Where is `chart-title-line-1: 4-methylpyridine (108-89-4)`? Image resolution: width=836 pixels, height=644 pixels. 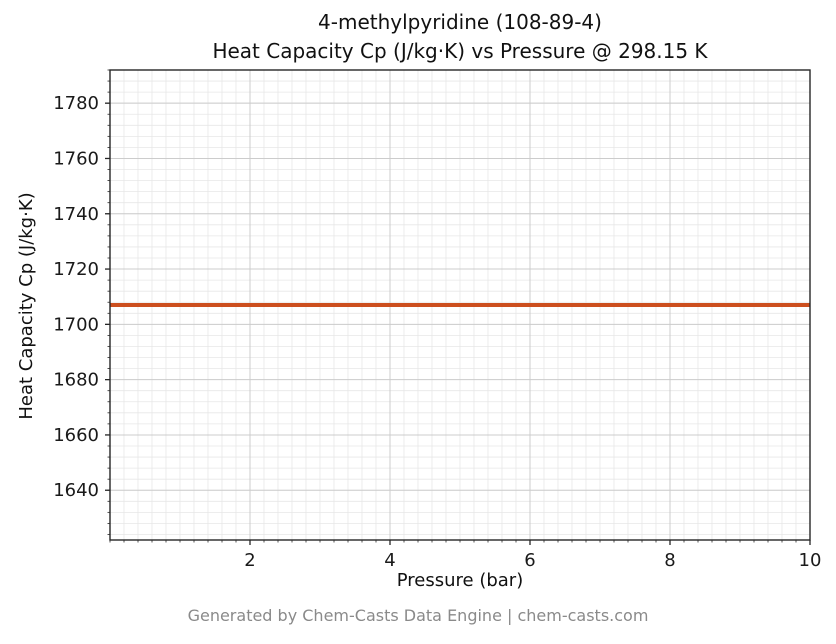
chart-title-line-1: 4-methylpyridine (108-89-4) is located at coordinates (460, 22).